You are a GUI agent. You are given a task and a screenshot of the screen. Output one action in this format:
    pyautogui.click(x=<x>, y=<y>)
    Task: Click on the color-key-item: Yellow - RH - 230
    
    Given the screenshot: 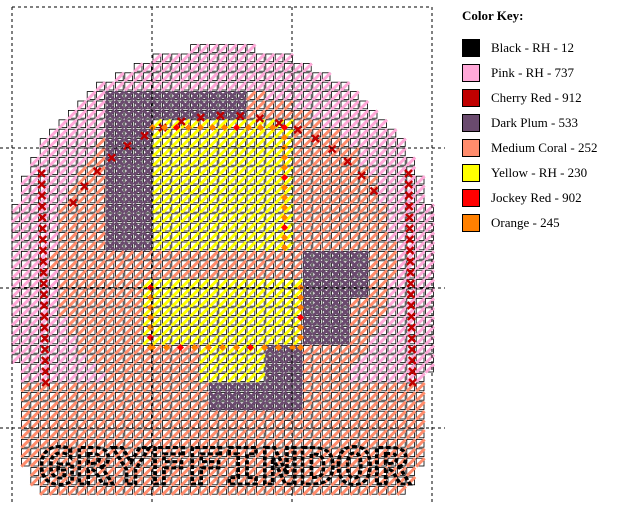 What is the action you would take?
    pyautogui.click(x=544, y=173)
    